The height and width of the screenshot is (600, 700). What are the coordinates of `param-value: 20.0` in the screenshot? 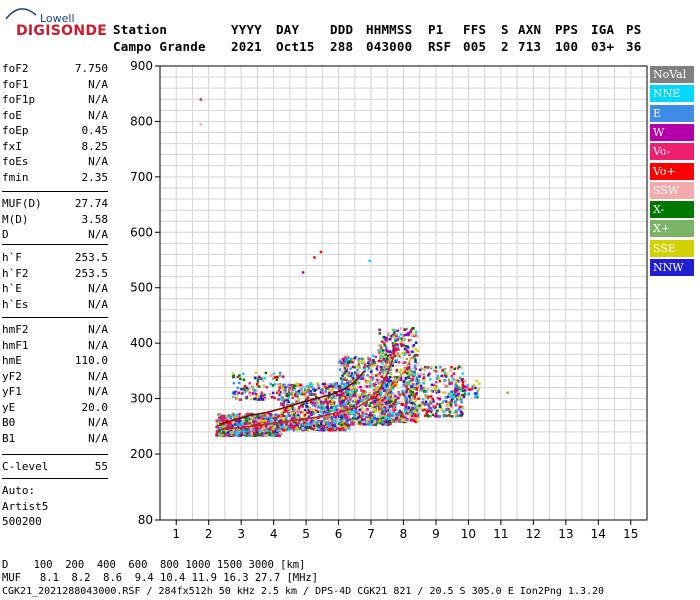 It's located at (95, 407).